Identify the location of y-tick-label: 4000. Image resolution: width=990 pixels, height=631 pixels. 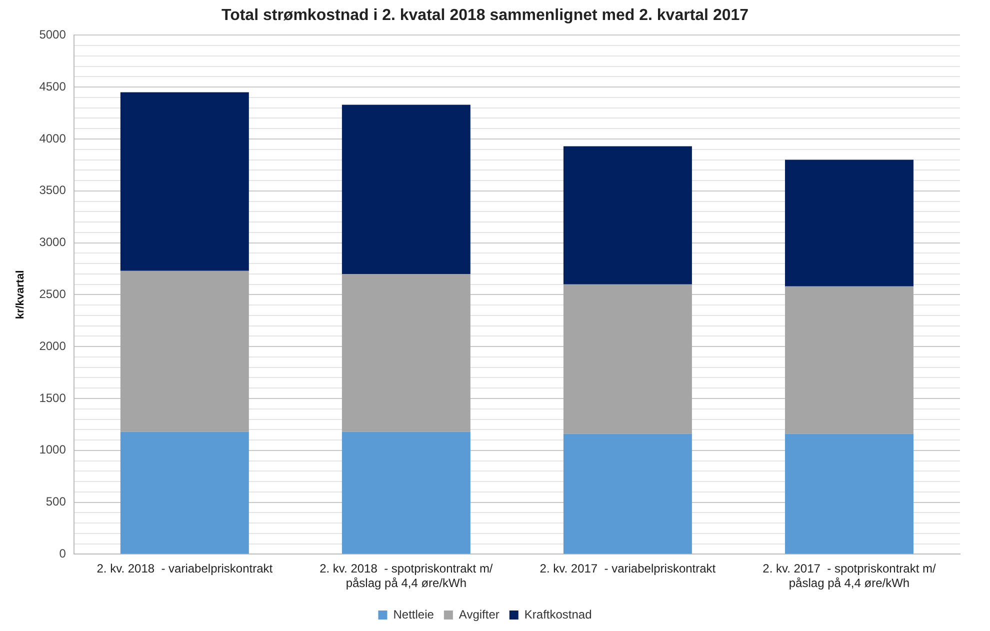
(52, 138).